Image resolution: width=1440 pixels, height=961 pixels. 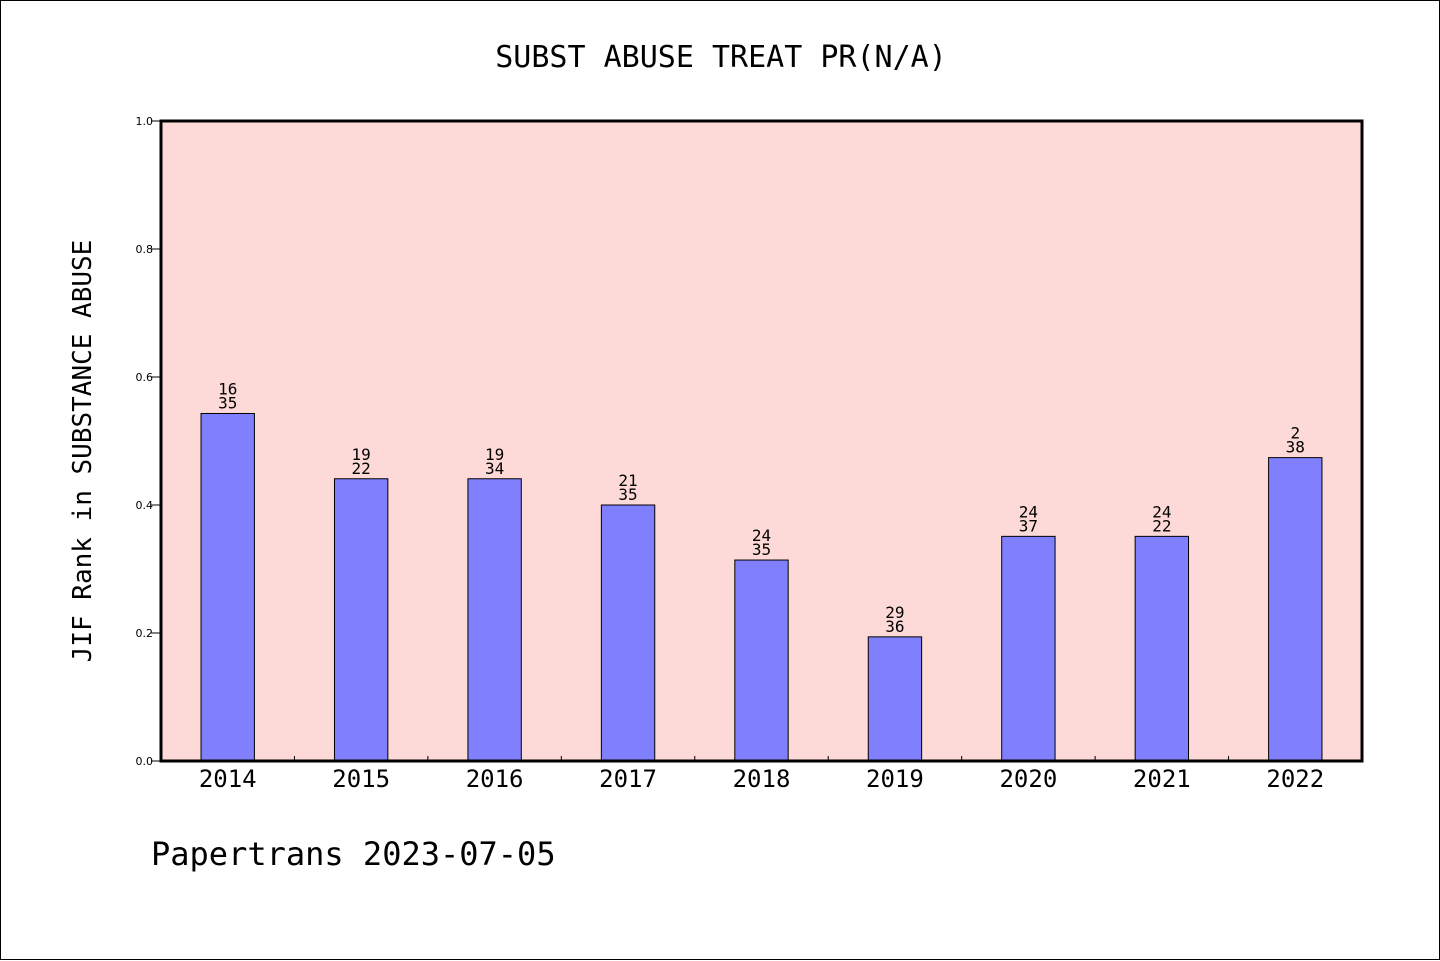 I want to click on y-tick-label: 0.2, so click(x=145, y=633).